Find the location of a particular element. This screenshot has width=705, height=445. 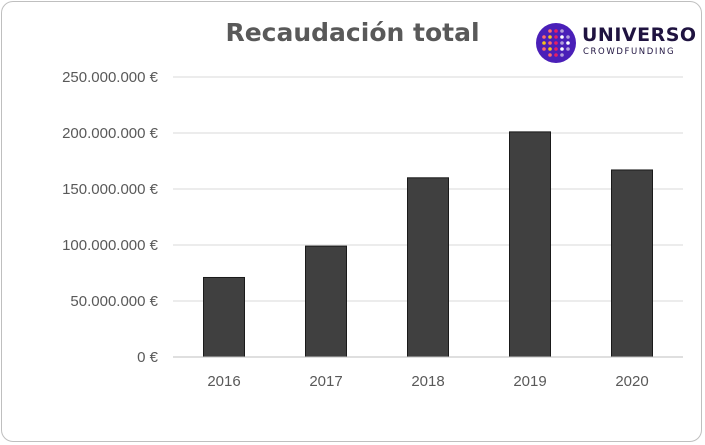

y-tick-label: 250.000.000 € is located at coordinates (110, 77).